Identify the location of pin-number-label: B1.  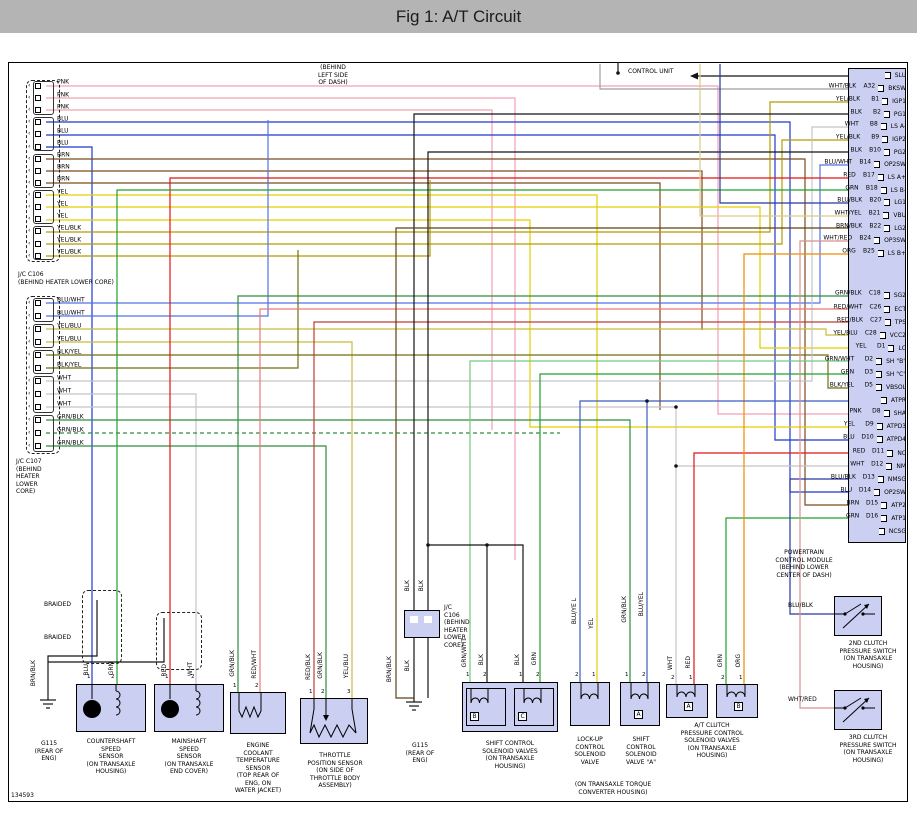
(875, 99).